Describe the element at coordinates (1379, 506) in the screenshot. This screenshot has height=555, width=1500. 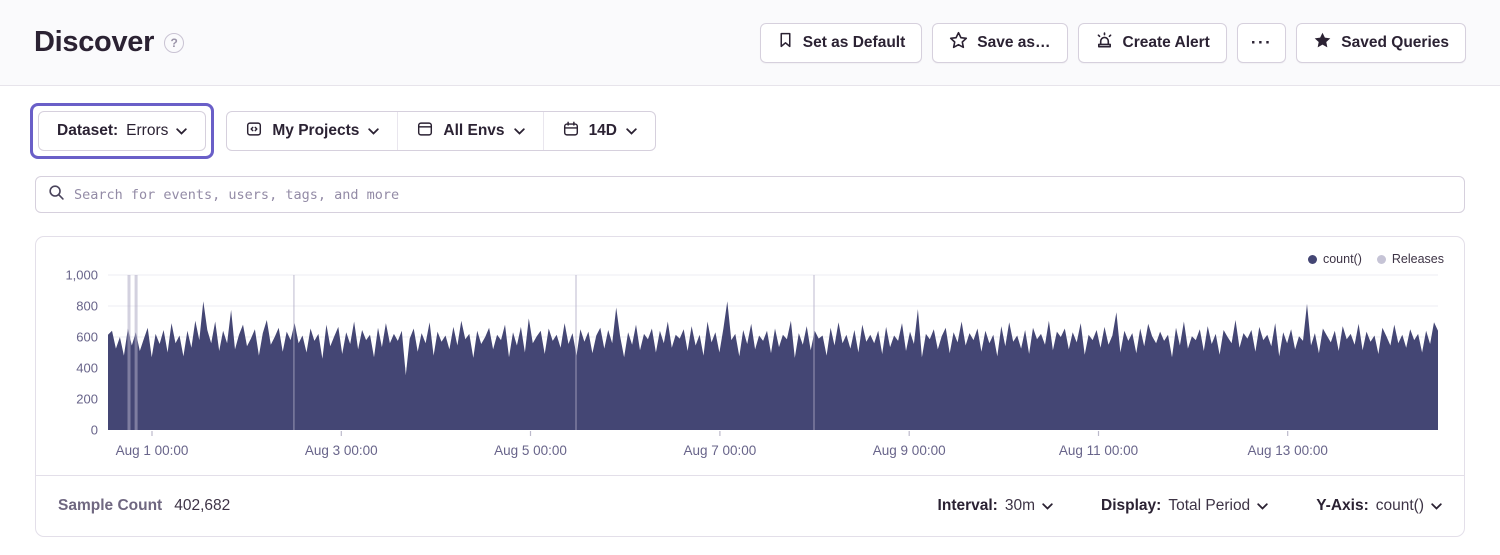
I see `y-axis-select: Y-Axis: count()` at that location.